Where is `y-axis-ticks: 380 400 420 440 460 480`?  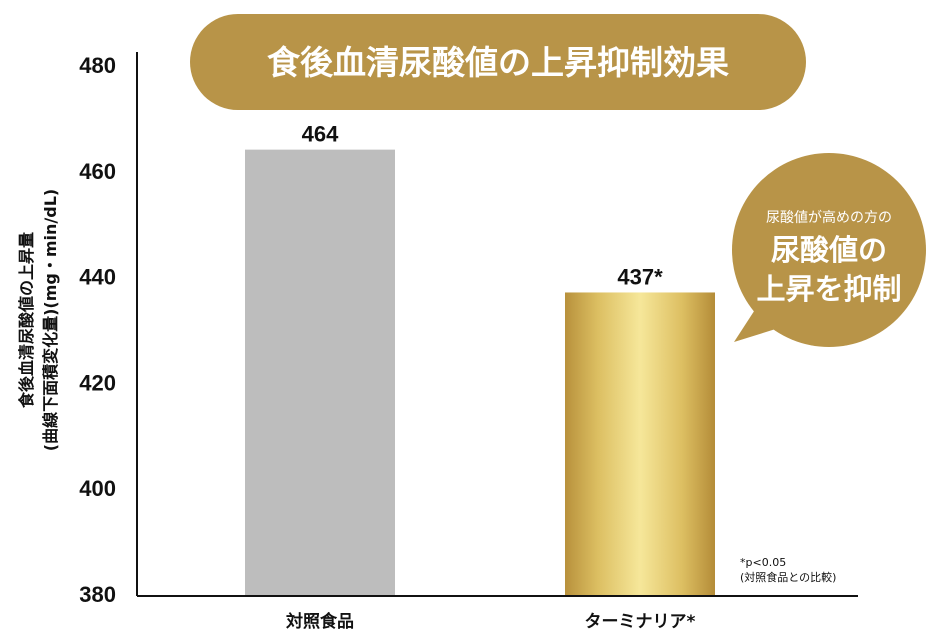
y-axis-ticks: 380 400 420 440 460 480 is located at coordinates (97, 330).